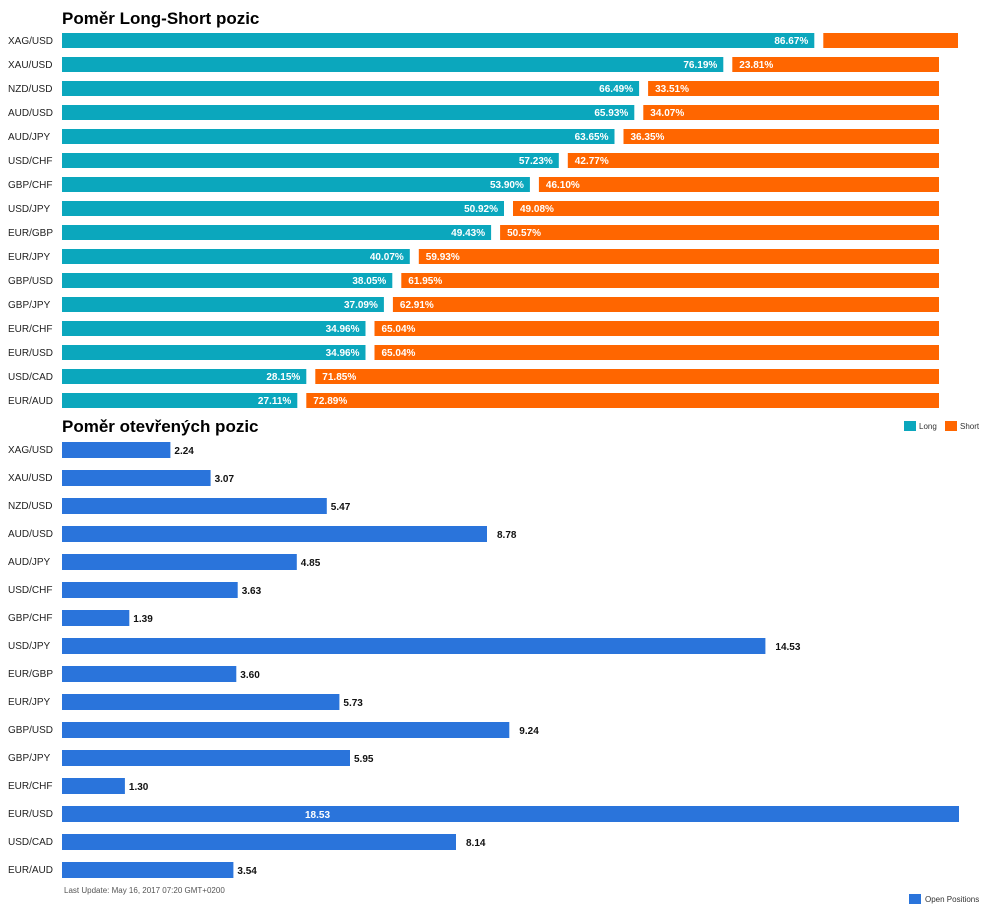 The height and width of the screenshot is (917, 986). Describe the element at coordinates (387, 257) in the screenshot. I see `long-value-label: 40.07%` at that location.